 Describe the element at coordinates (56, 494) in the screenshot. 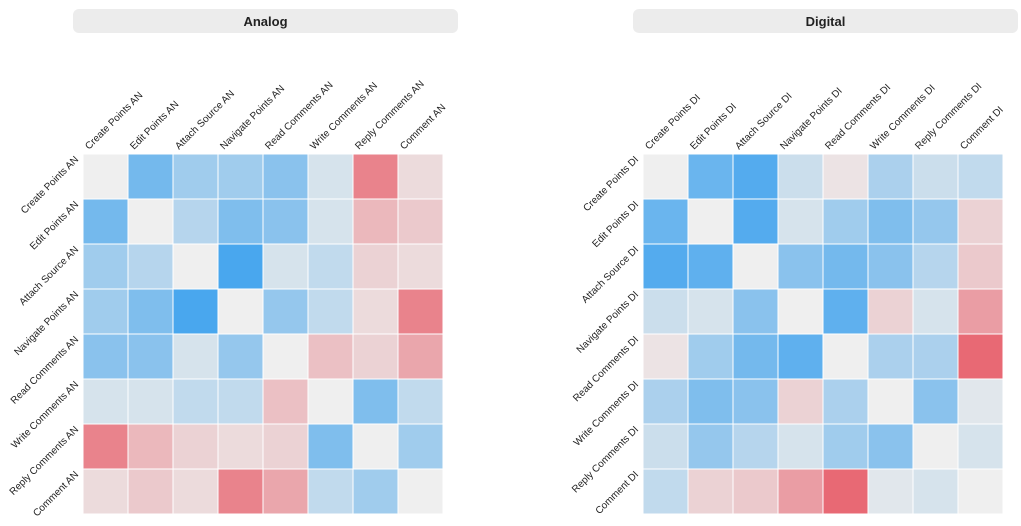

I see `row-label: Comment AN` at that location.